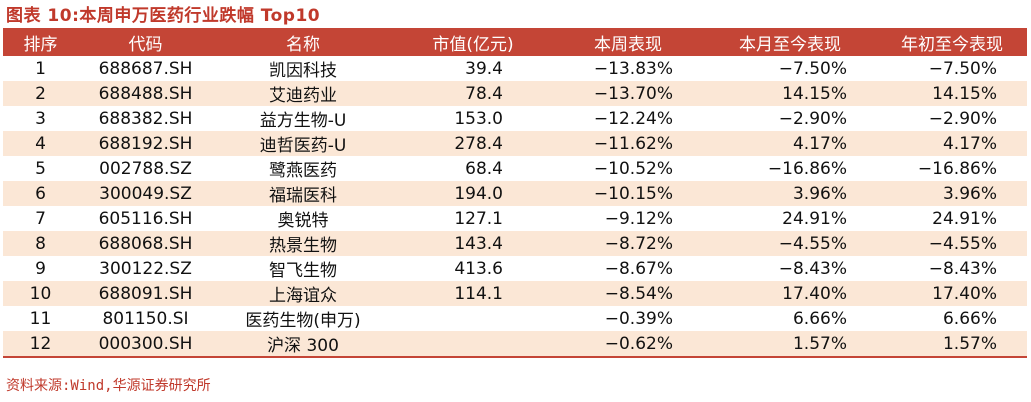 This screenshot has width=1031, height=402. I want to click on table-row: 12 000300.SH 沪深 300 −0.62% 1.57% 1.57%, so click(515, 344).